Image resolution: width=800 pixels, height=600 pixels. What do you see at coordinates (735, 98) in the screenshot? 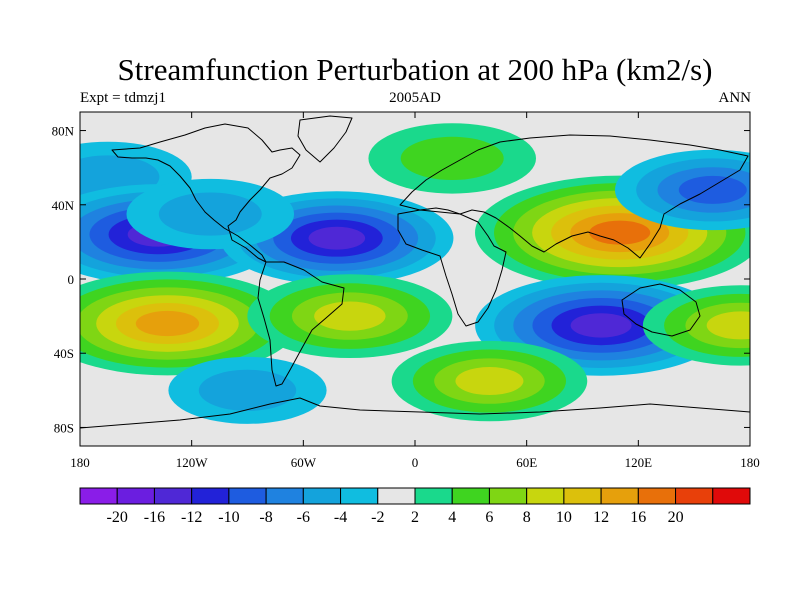
I see `season-label: ANN` at bounding box center [735, 98].